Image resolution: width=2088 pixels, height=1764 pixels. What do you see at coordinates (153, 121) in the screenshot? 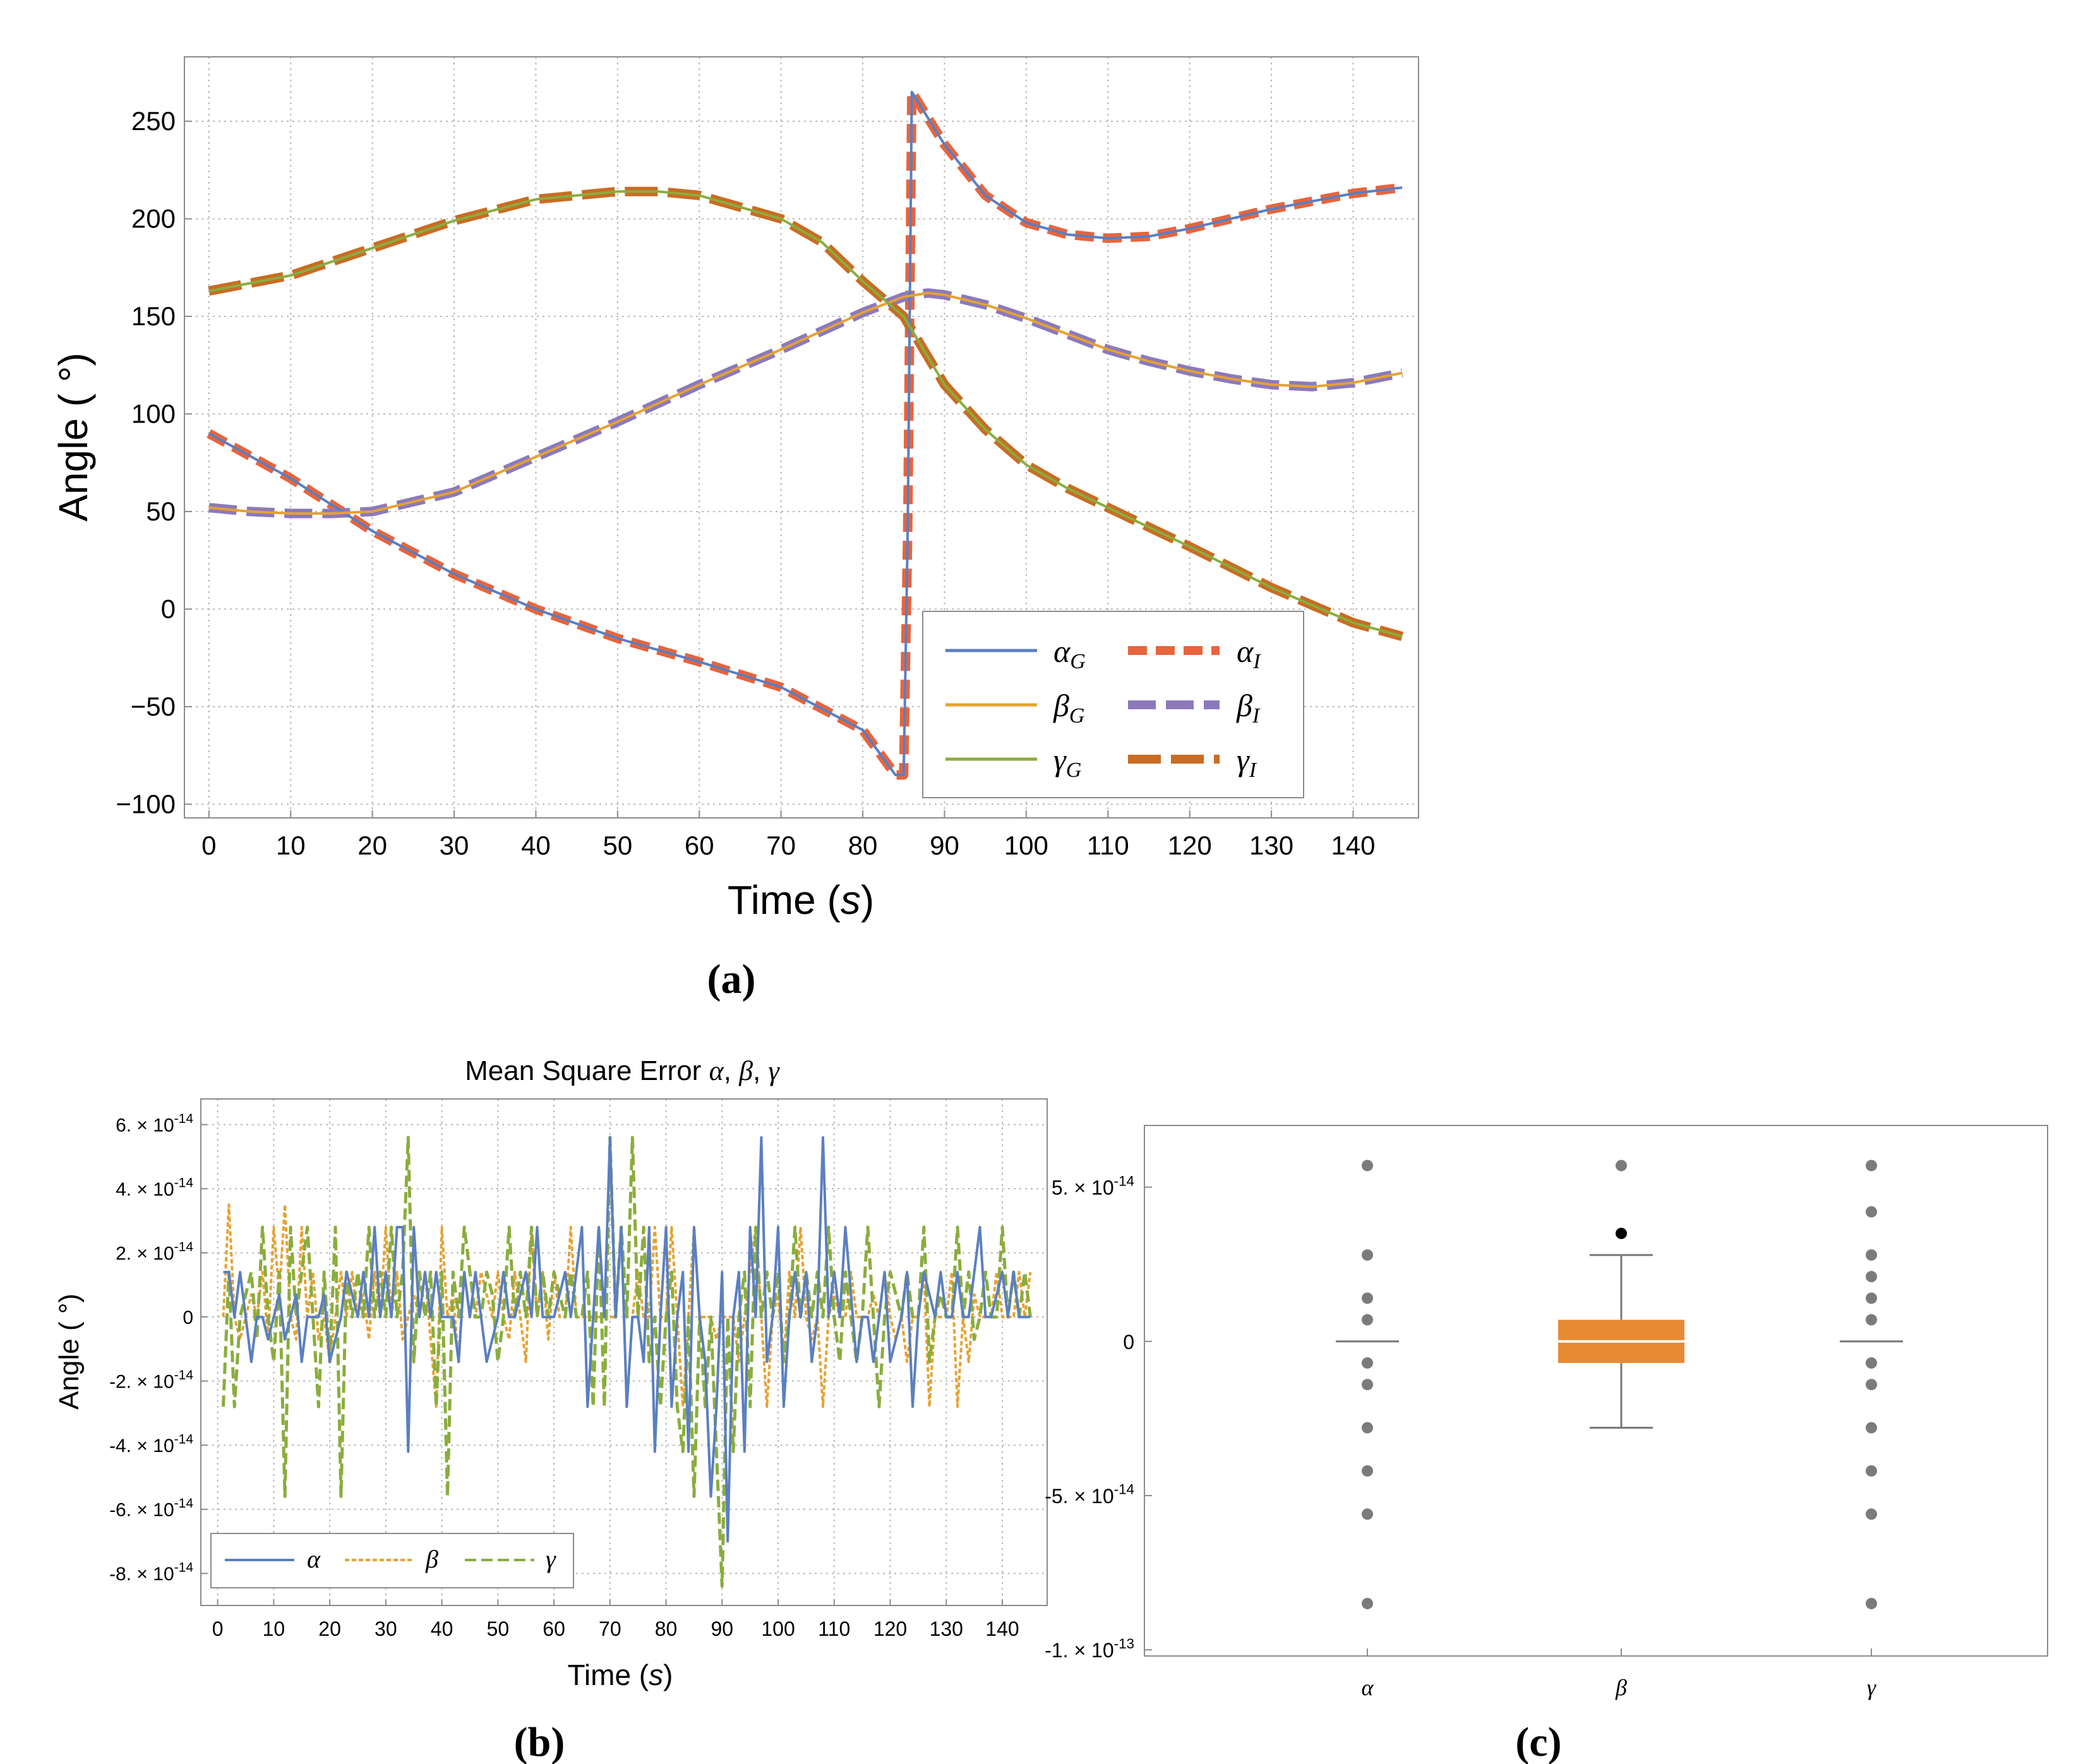
I see `y-tick-label: 250` at bounding box center [153, 121].